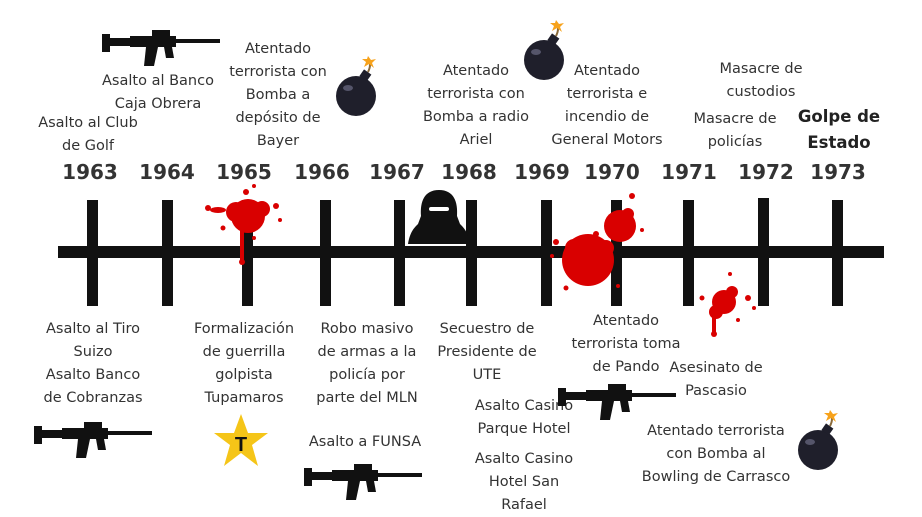 The image size is (922, 517). I want to click on tick-1972, so click(763, 252).